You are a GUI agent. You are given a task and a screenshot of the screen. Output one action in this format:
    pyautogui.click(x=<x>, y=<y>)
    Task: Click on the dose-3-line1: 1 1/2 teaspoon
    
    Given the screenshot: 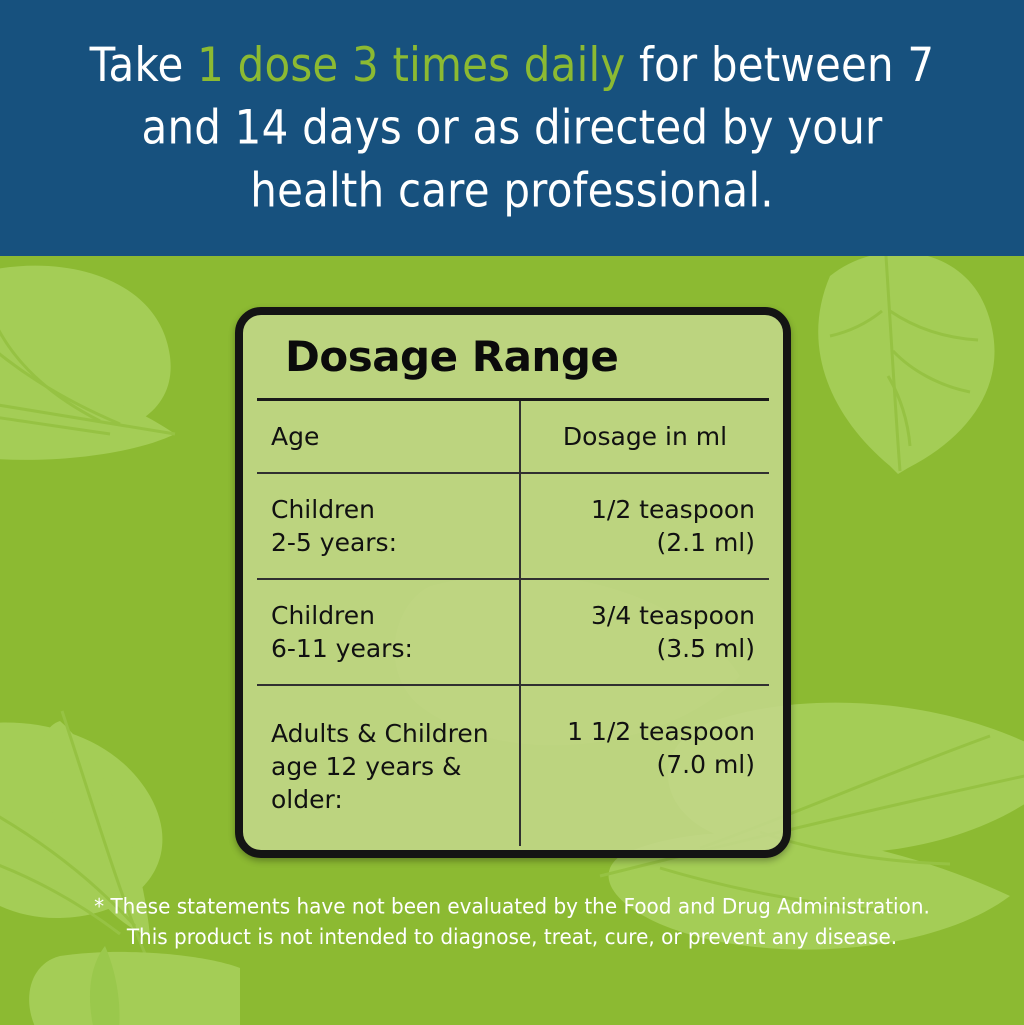 What is the action you would take?
    pyautogui.click(x=661, y=731)
    